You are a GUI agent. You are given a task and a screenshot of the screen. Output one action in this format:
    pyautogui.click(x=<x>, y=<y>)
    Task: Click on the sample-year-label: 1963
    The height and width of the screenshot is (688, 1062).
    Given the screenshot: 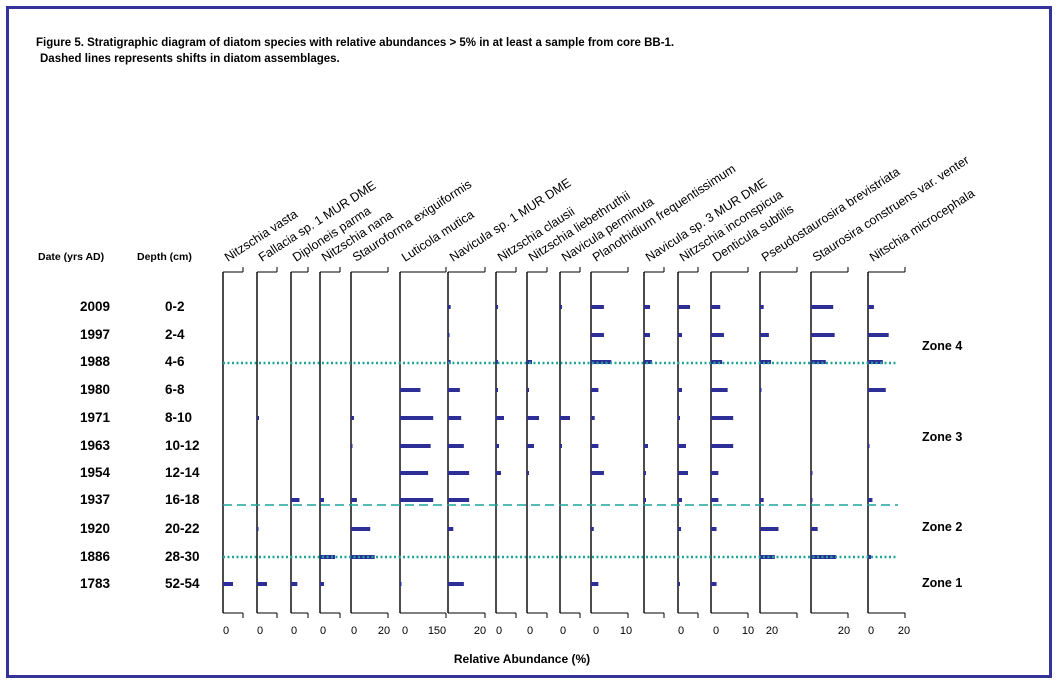 What is the action you would take?
    pyautogui.click(x=95, y=445)
    